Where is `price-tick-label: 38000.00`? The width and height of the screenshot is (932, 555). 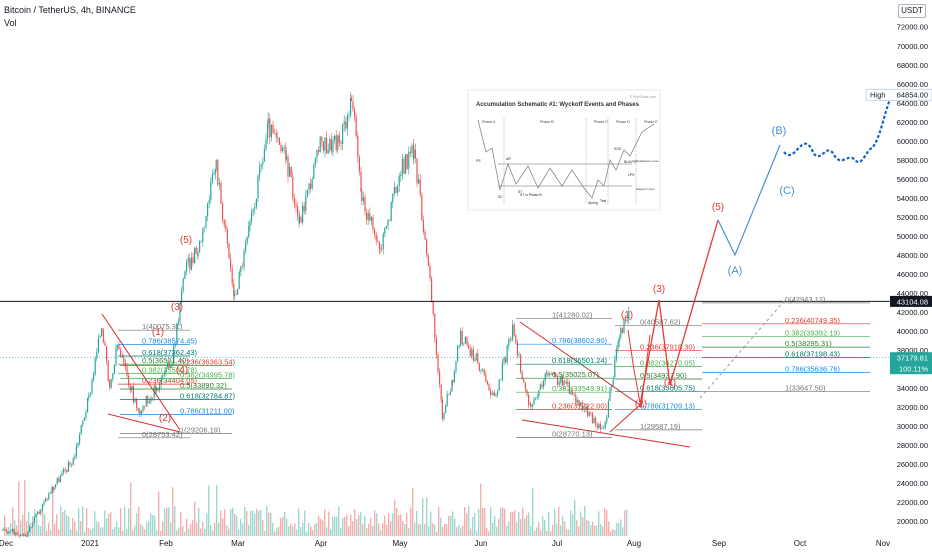 price-tick-label: 38000.00 is located at coordinates (912, 350).